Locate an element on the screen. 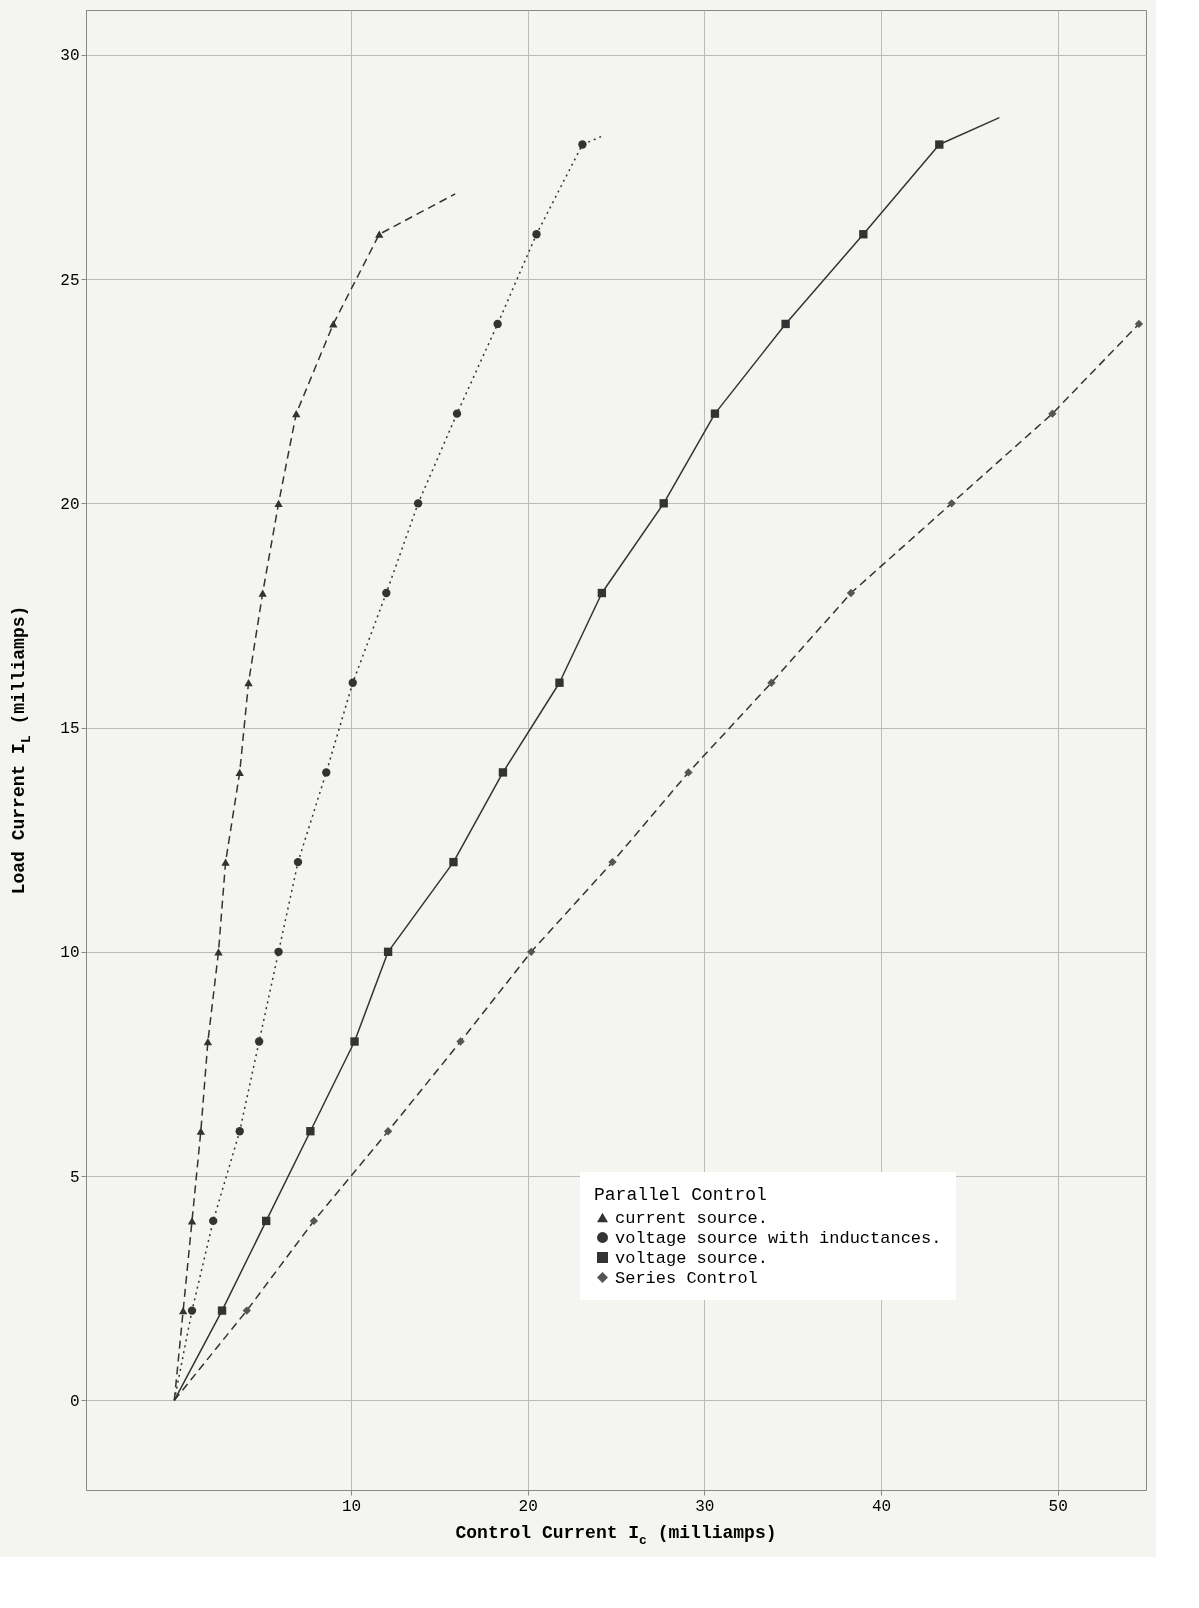 Image resolution: width=1199 pixels, height=1608 pixels. legend-label: voltage source. is located at coordinates (692, 1258).